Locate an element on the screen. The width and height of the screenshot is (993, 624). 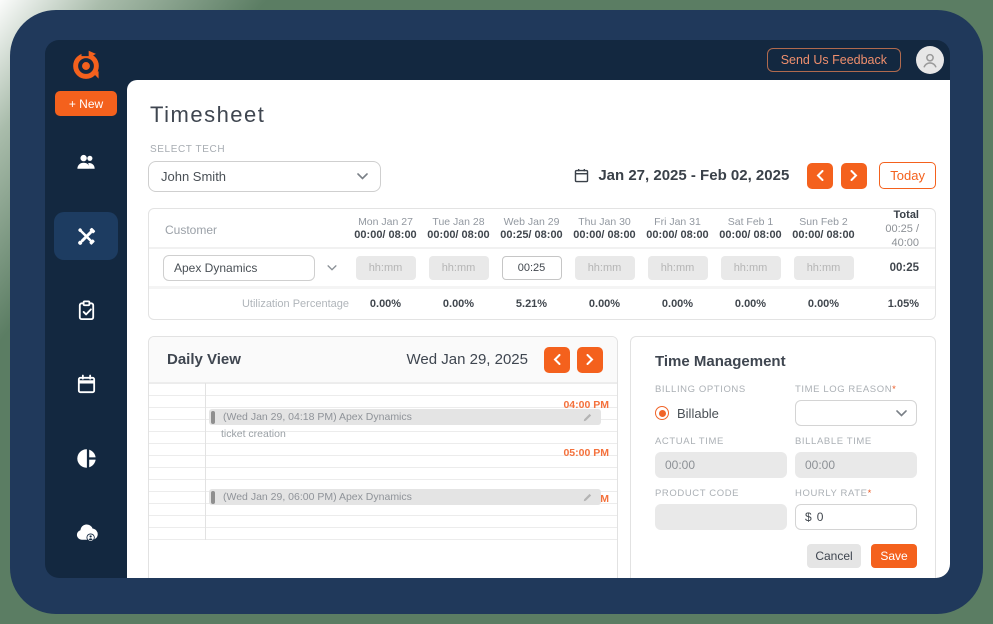
timesheet-event: (Wed Jan 29, 06:00 PM) Apex Dynamics is located at coordinates (405, 497).